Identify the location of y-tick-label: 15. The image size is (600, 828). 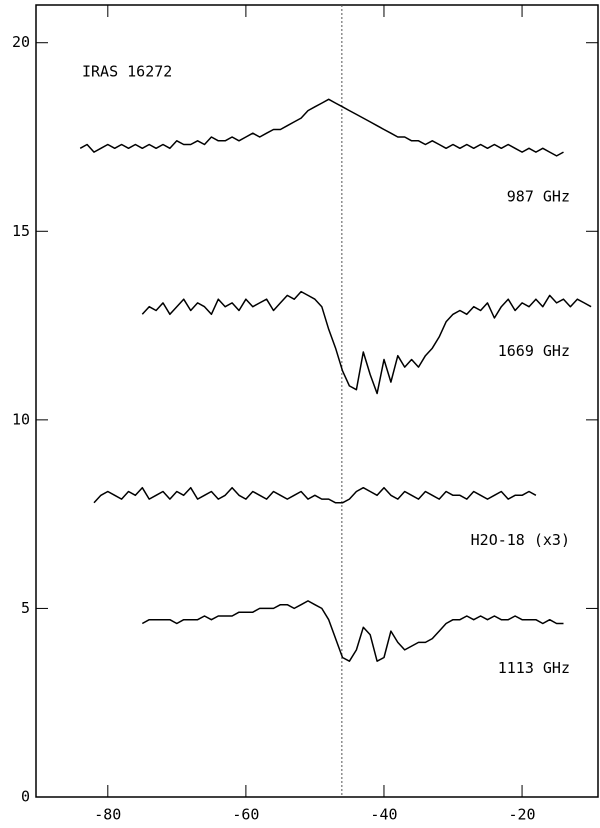
(21, 231).